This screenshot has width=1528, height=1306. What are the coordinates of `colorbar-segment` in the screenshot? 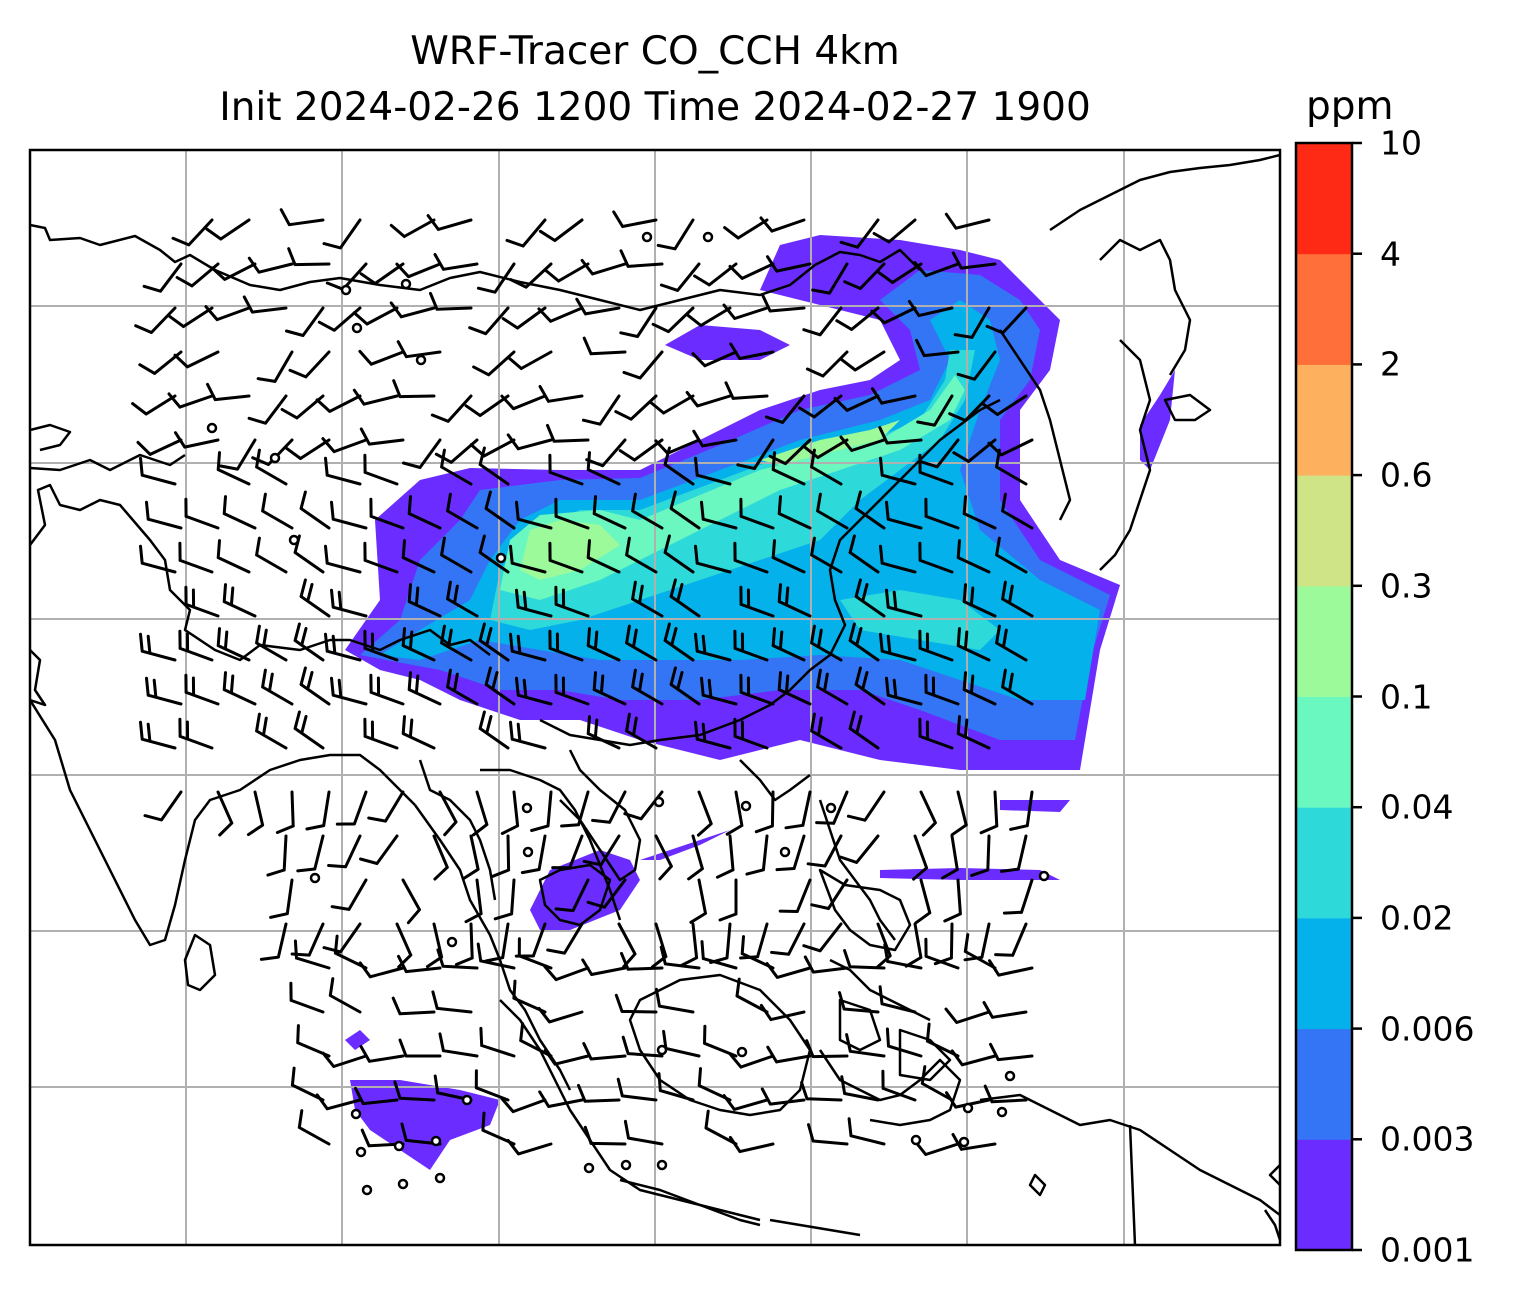 It's located at (1324, 199).